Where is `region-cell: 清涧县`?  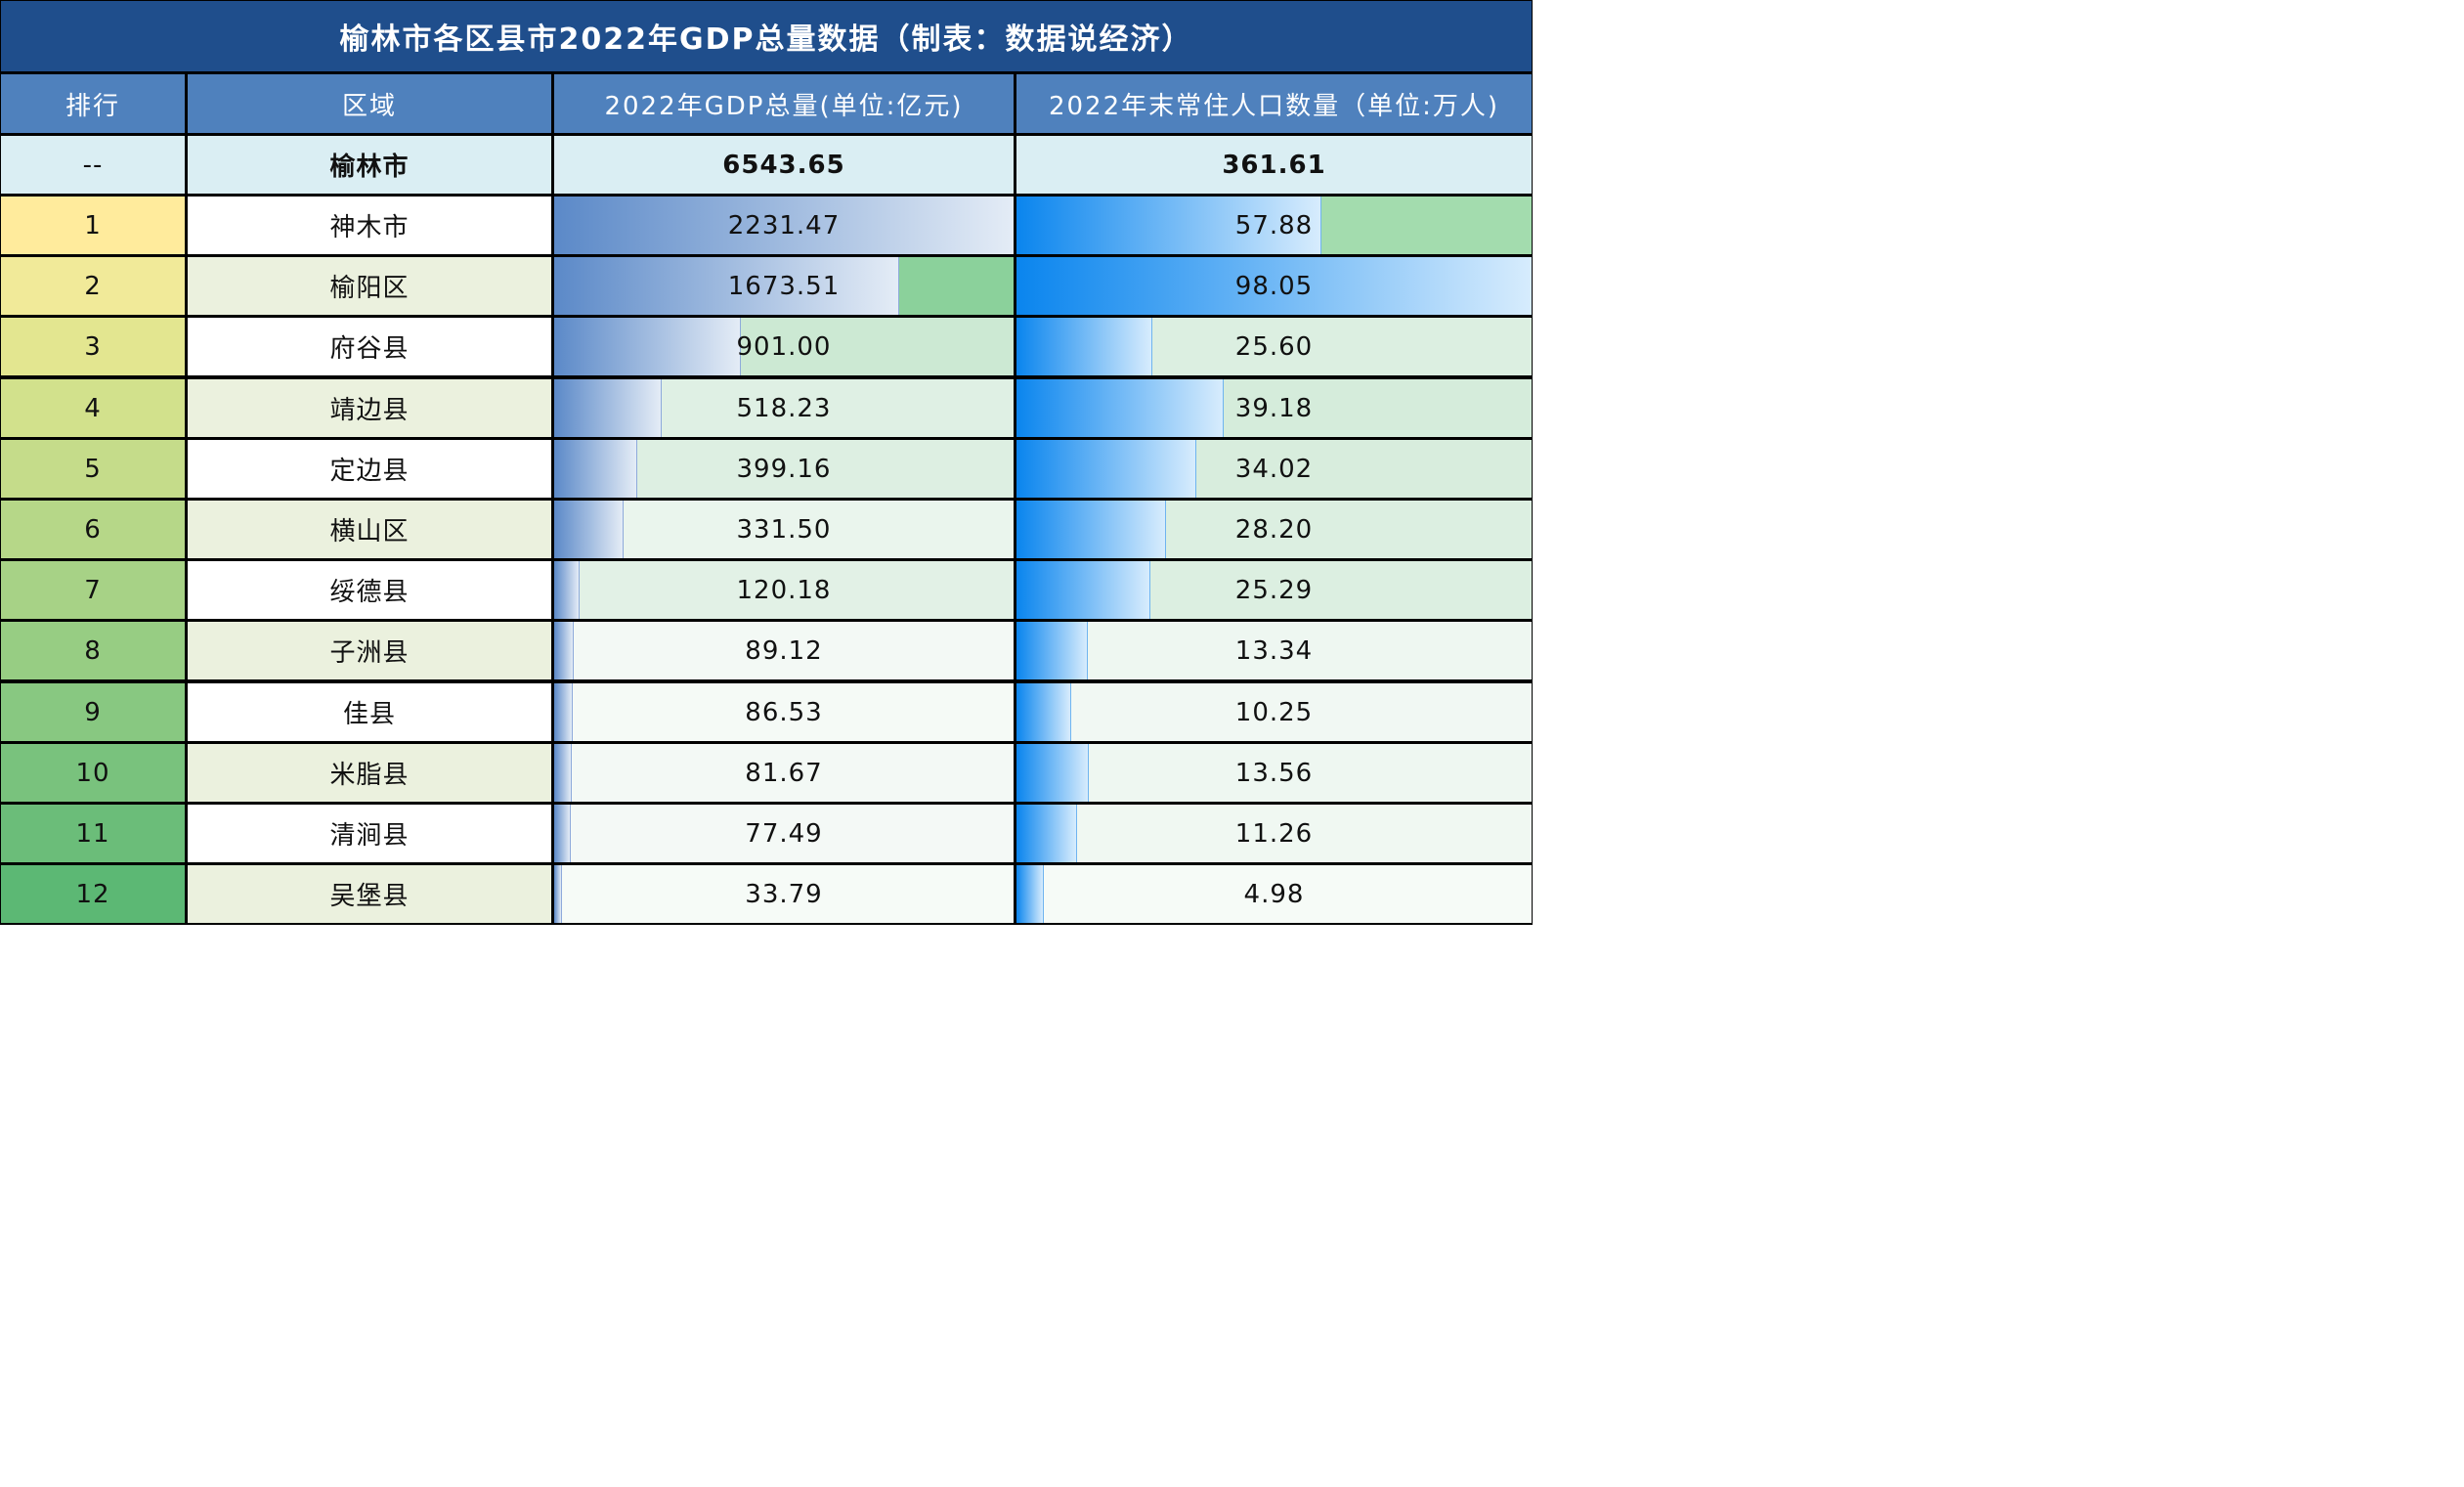 region-cell: 清涧县 is located at coordinates (369, 833).